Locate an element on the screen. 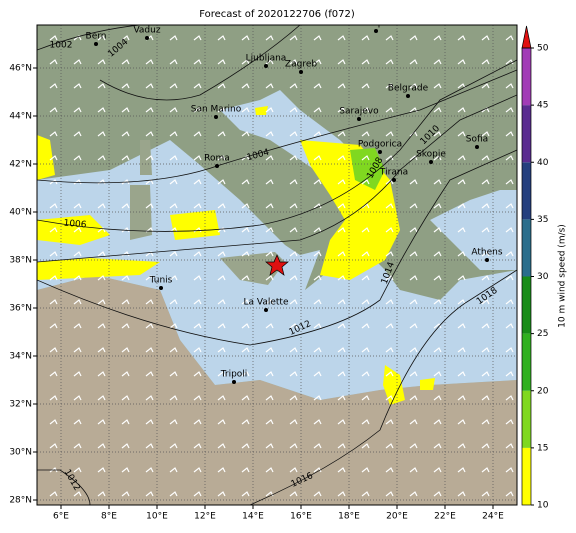 This screenshot has height=533, width=576. map-title: Forecast of 2020122706 (f072) is located at coordinates (277, 14).